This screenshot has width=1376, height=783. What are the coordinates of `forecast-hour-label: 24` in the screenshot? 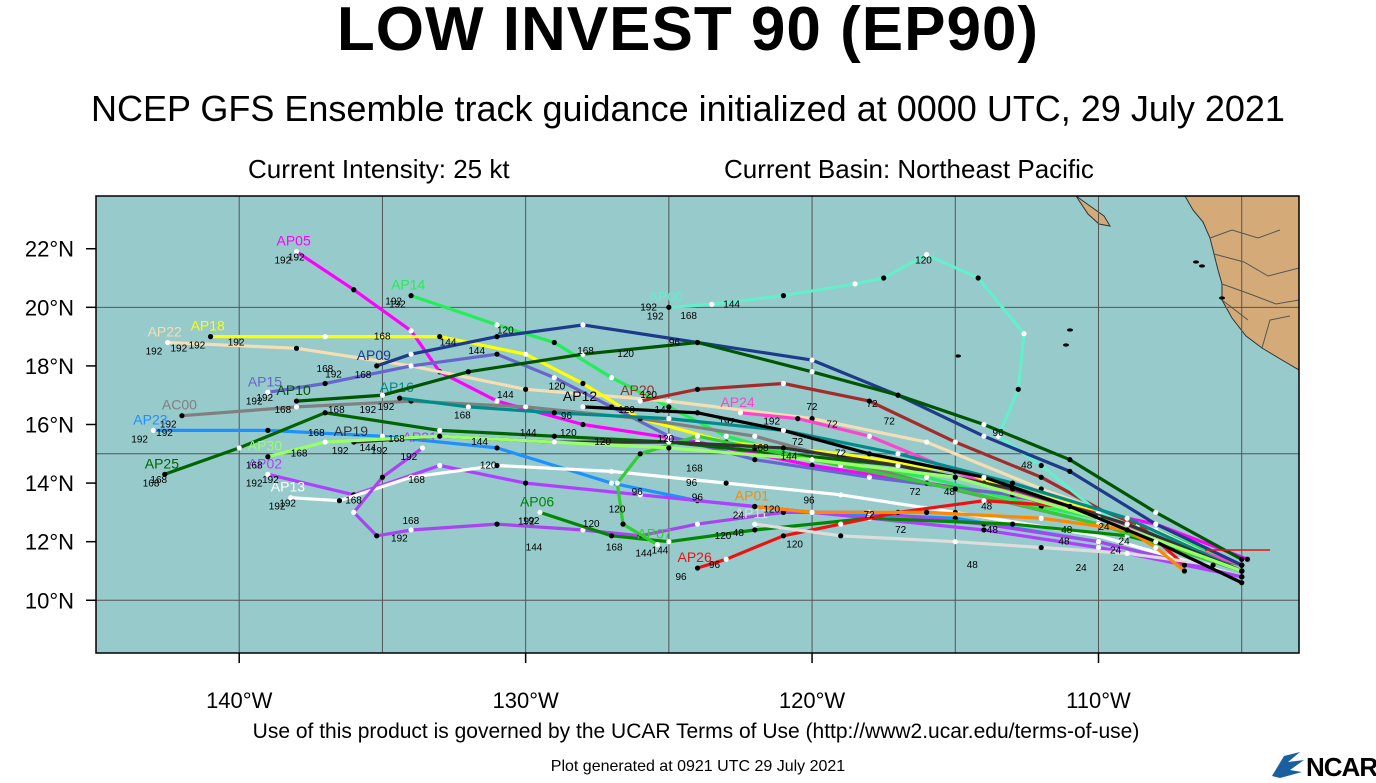 It's located at (1125, 542).